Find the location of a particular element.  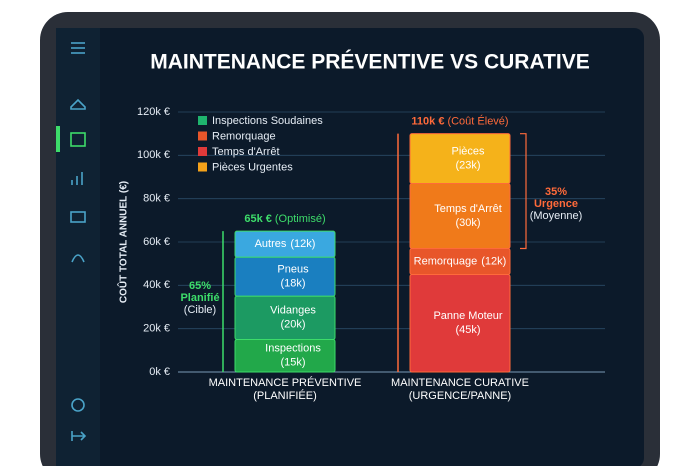

share-value: 65% is located at coordinates (200, 286).